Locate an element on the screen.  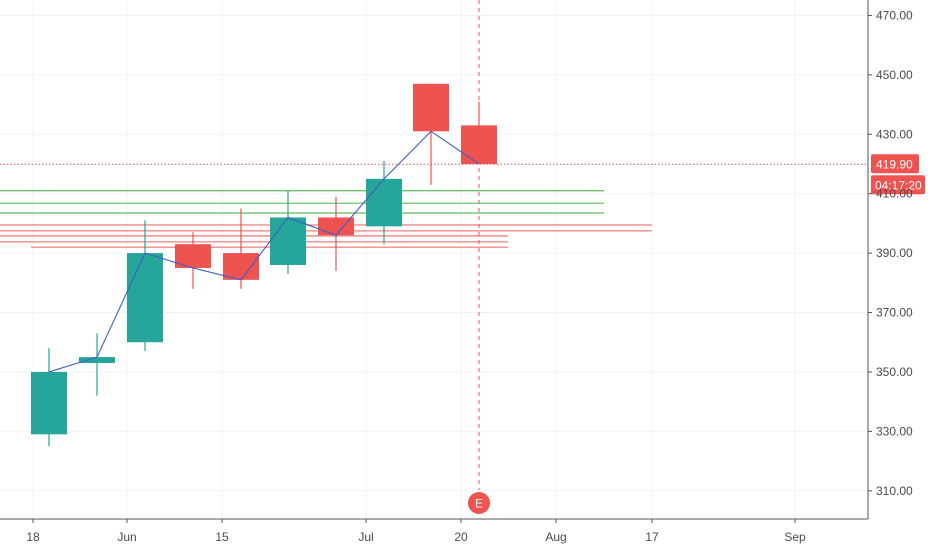
x-tick-label: Jul is located at coordinates (365, 537).